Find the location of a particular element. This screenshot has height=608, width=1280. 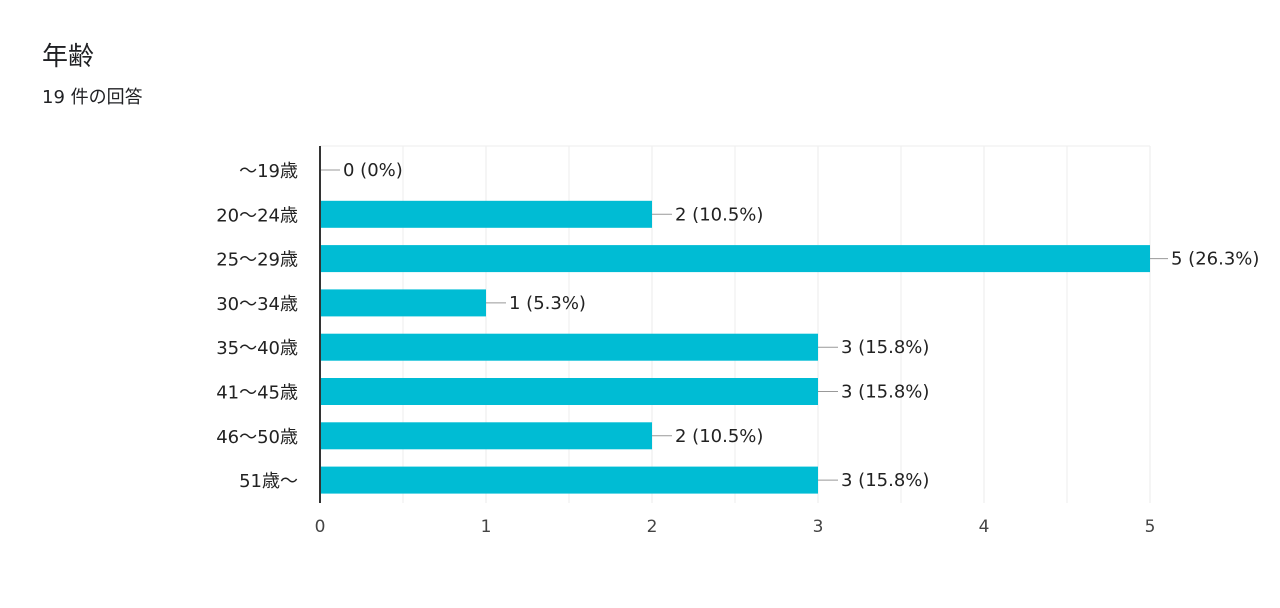

x-tick-label: 3 is located at coordinates (818, 527).